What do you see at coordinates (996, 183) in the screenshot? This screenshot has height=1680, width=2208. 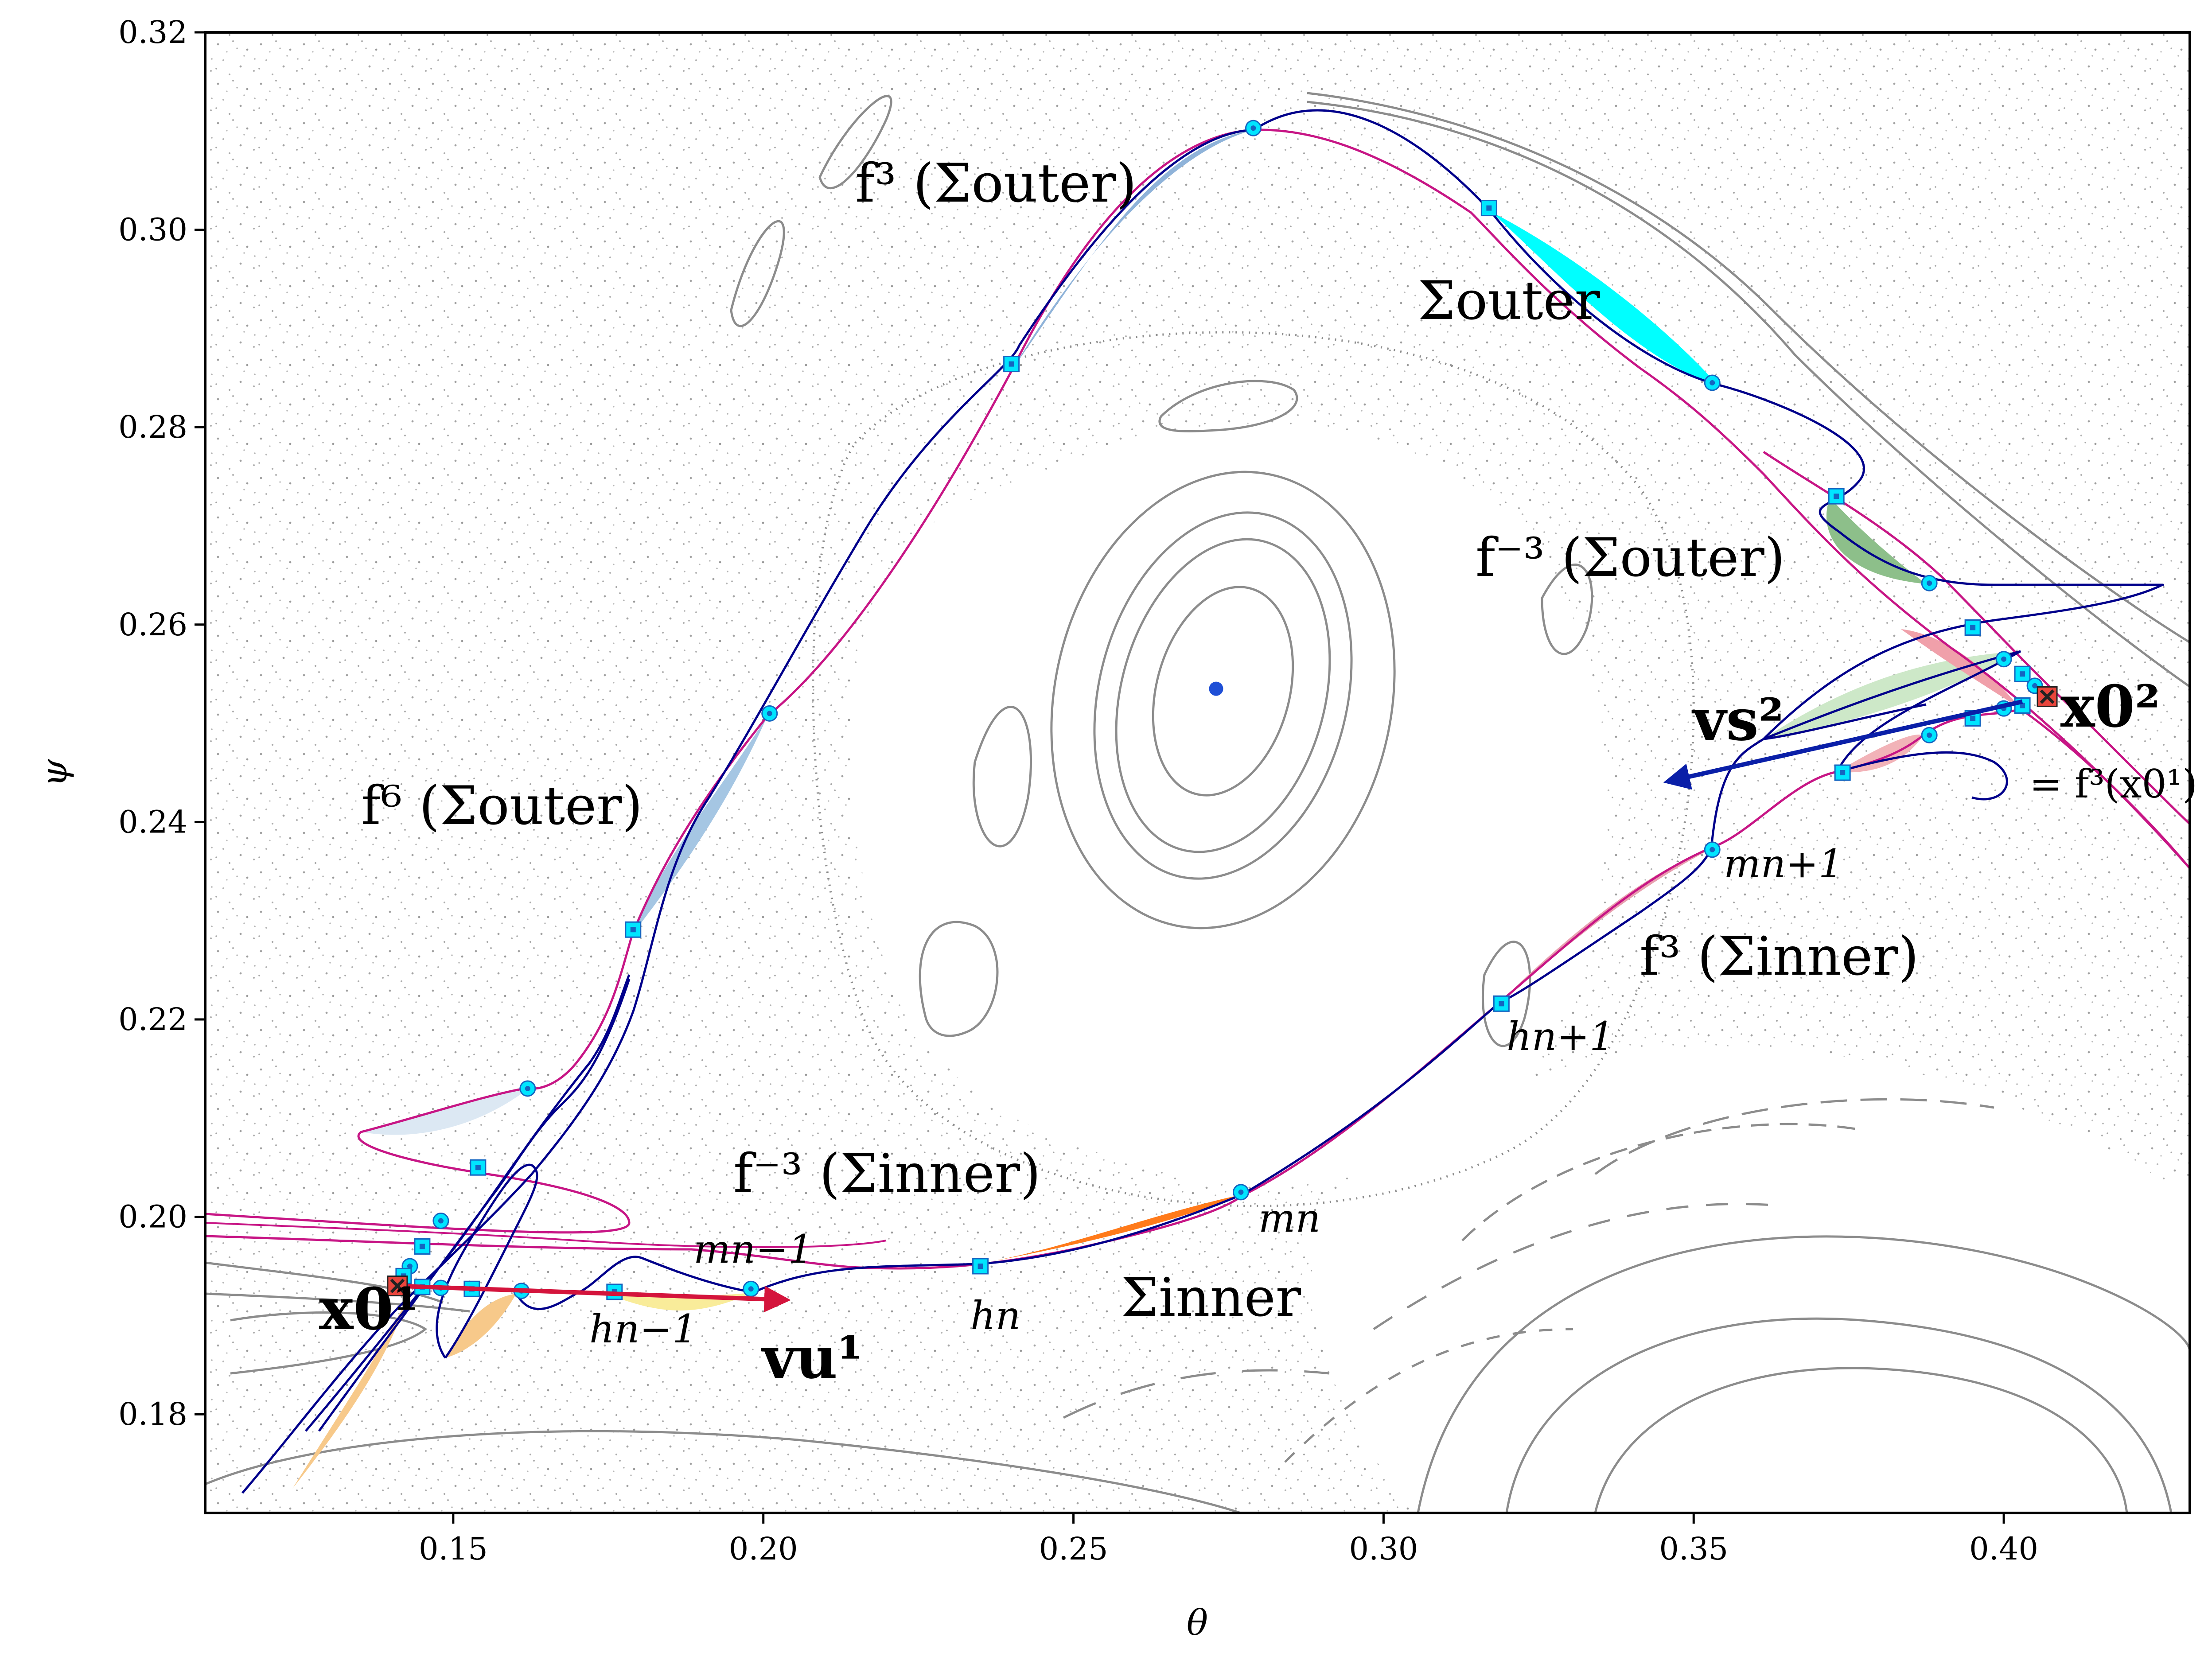 I see `label-f3-outer: f³ (Σouter)` at bounding box center [996, 183].